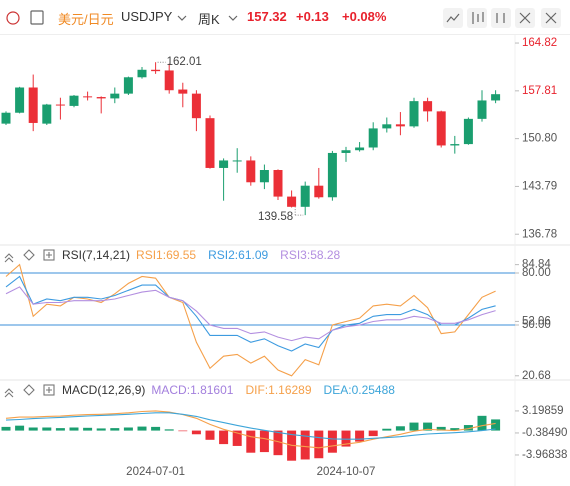 This screenshot has height=486, width=570. I want to click on indicator-title: RSI(7,14,21), so click(96, 255).